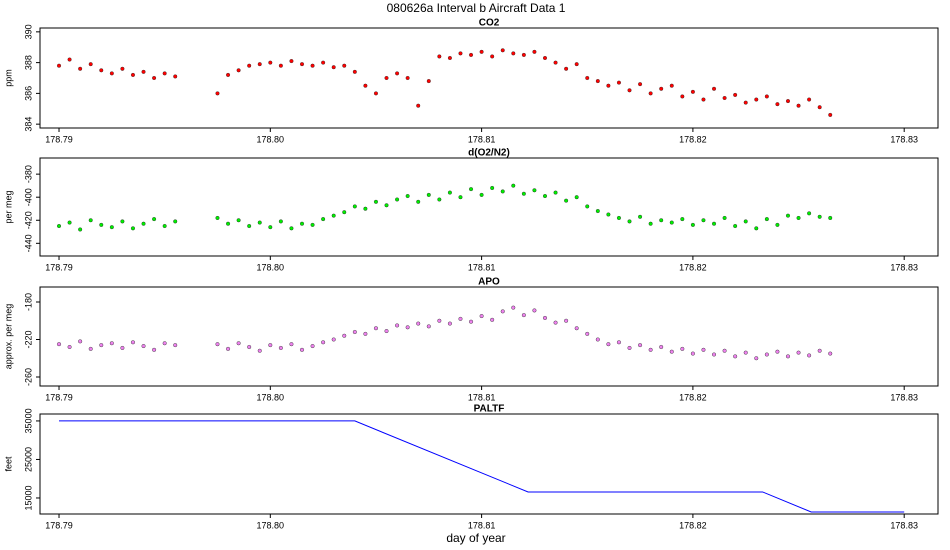 The height and width of the screenshot is (550, 950). Describe the element at coordinates (489, 23) in the screenshot. I see `panel-title: CO2` at that location.